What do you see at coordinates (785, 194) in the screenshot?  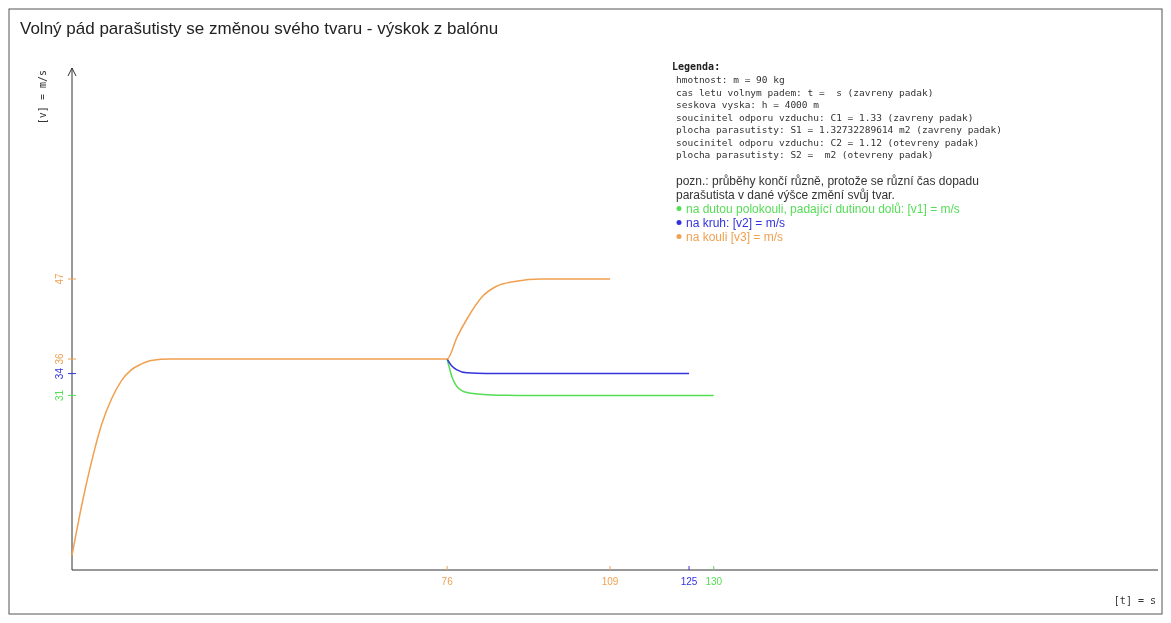 I see `annotation: parašutista v dané výšce změní svůj tvar.` at bounding box center [785, 194].